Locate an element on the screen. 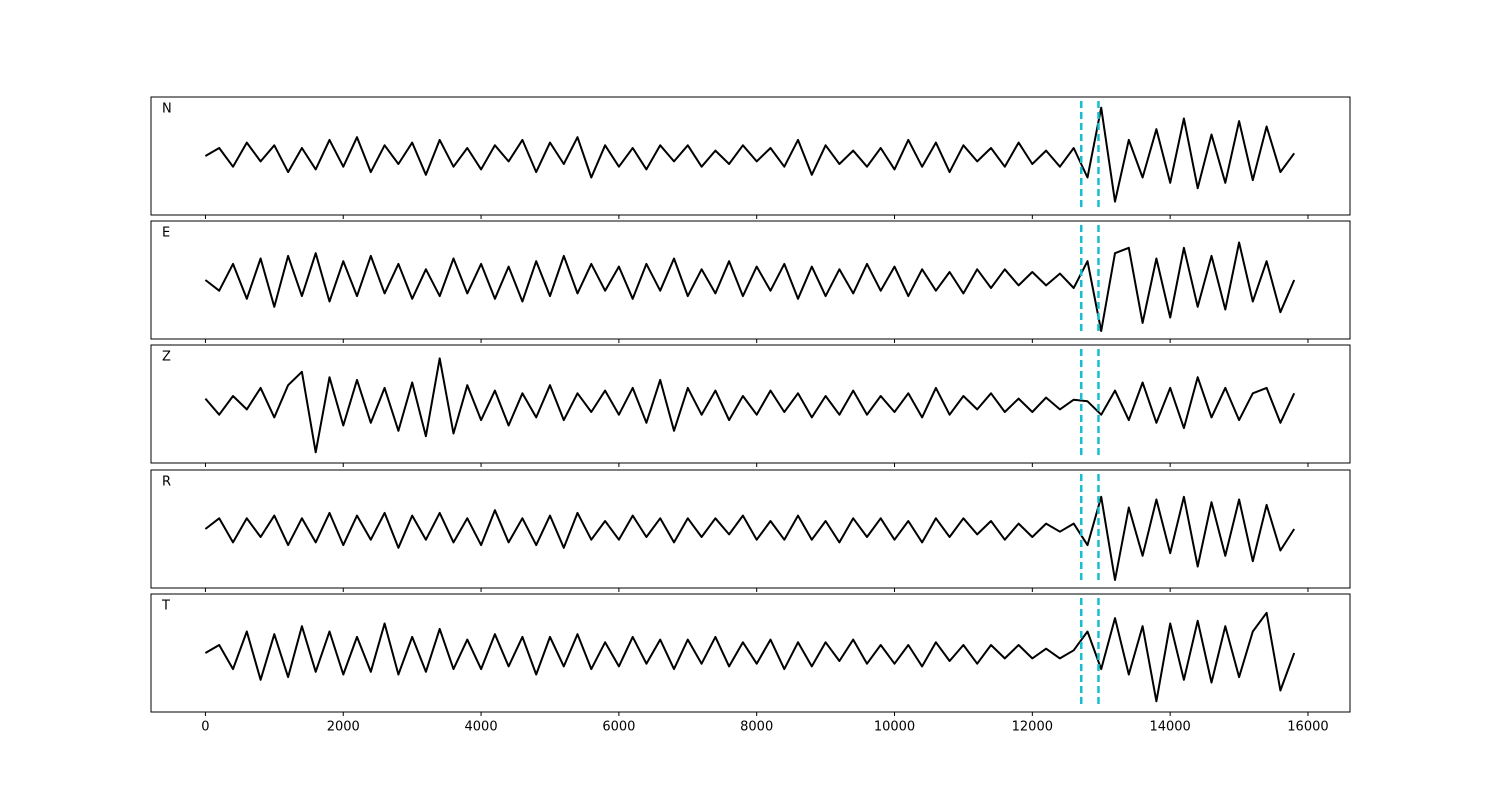 This screenshot has height=800, width=1500. channel-label: E is located at coordinates (166, 233).